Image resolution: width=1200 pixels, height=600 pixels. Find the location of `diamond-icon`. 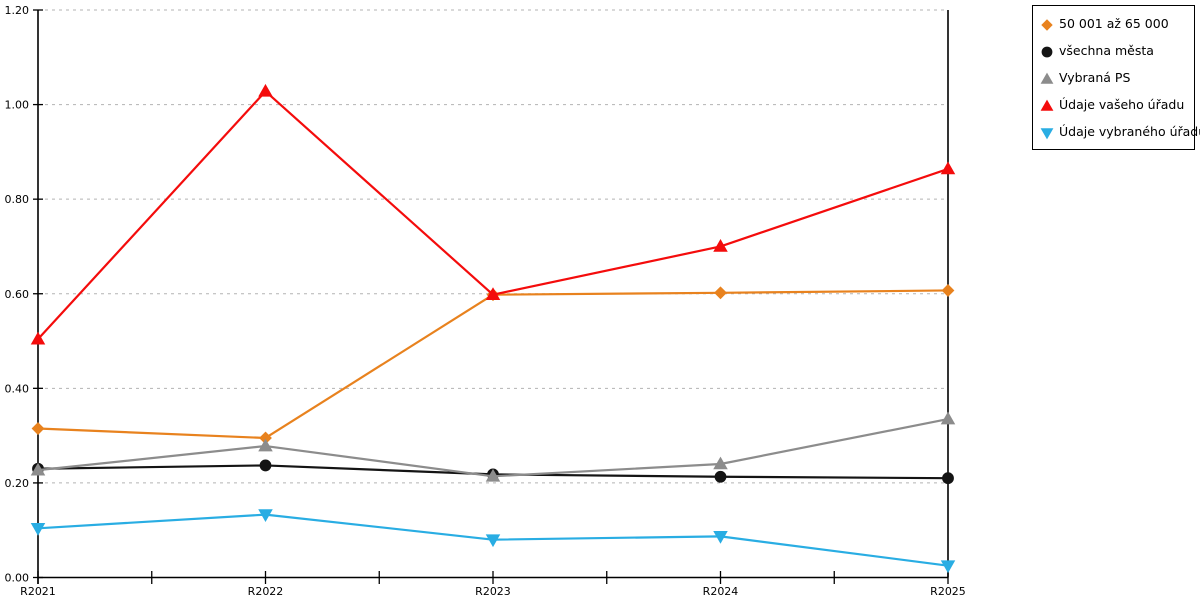

diamond-icon is located at coordinates (1047, 24).